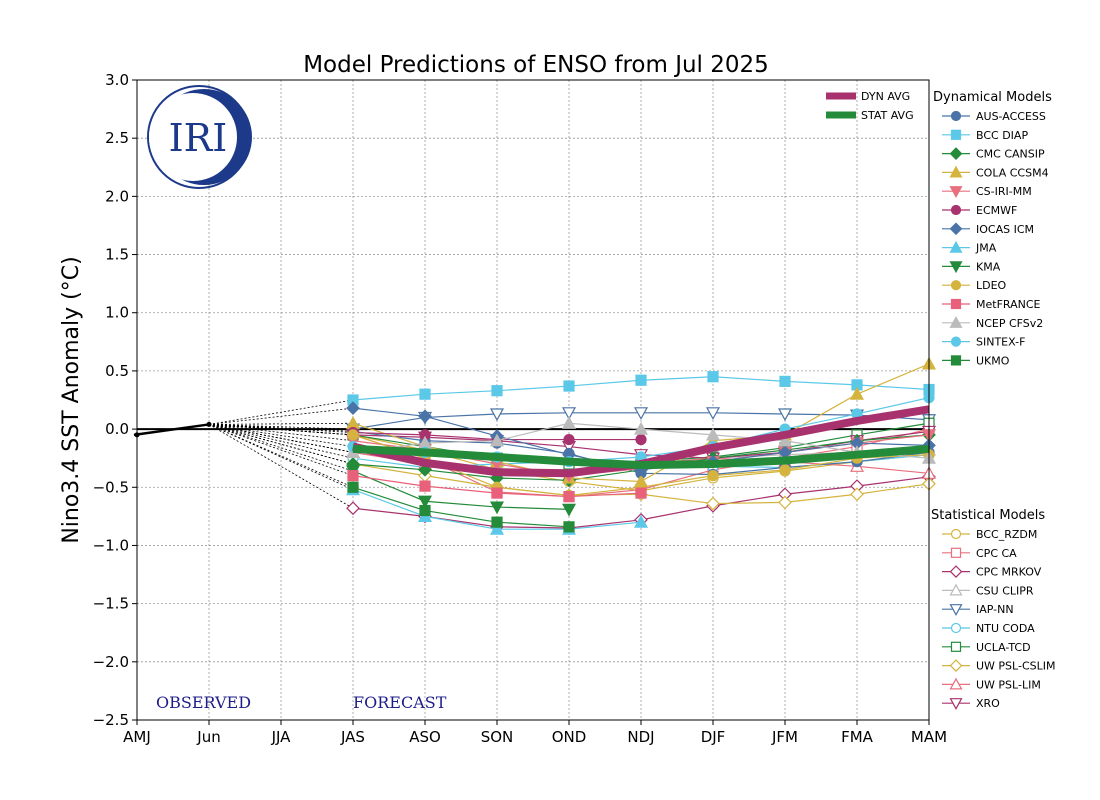 The image size is (1100, 800). What do you see at coordinates (536, 65) in the screenshot?
I see `chart-title: Model Predictions of ENSO from Jul 2025` at bounding box center [536, 65].